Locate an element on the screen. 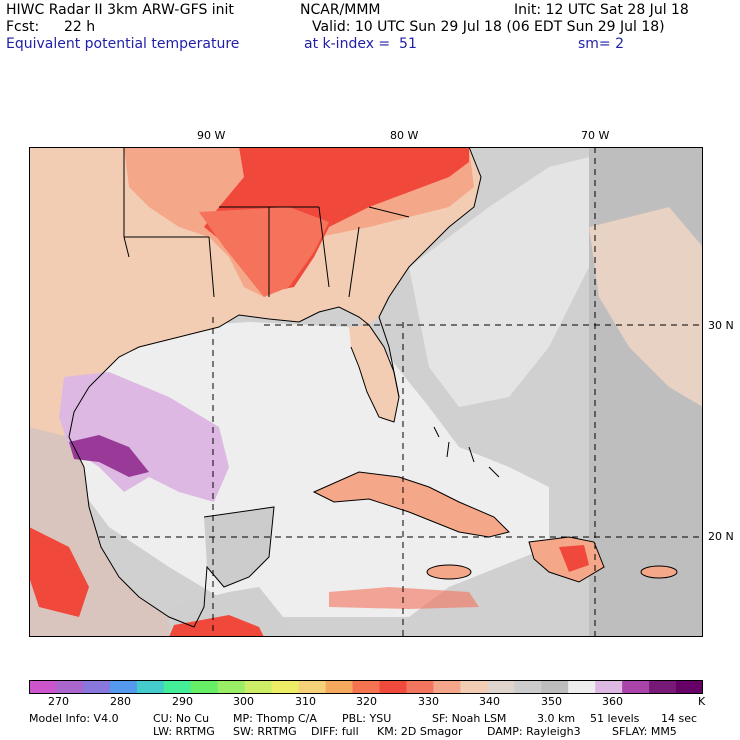  cuba-coast is located at coordinates (411, 504).